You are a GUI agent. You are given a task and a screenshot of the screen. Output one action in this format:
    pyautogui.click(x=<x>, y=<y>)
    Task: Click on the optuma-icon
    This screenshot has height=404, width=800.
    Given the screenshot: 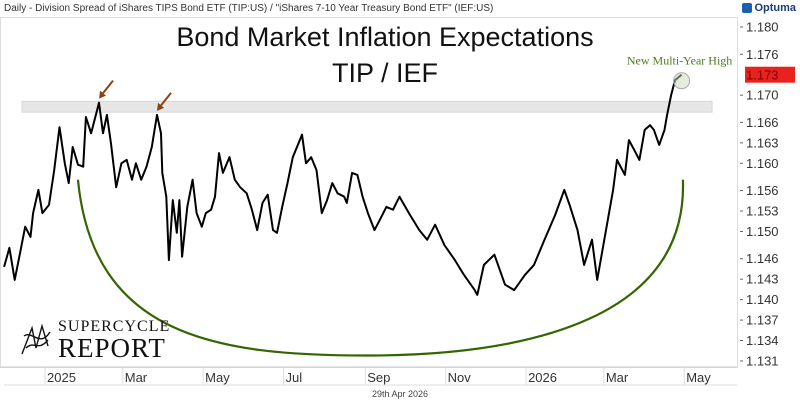 What is the action you would take?
    pyautogui.click(x=747, y=8)
    